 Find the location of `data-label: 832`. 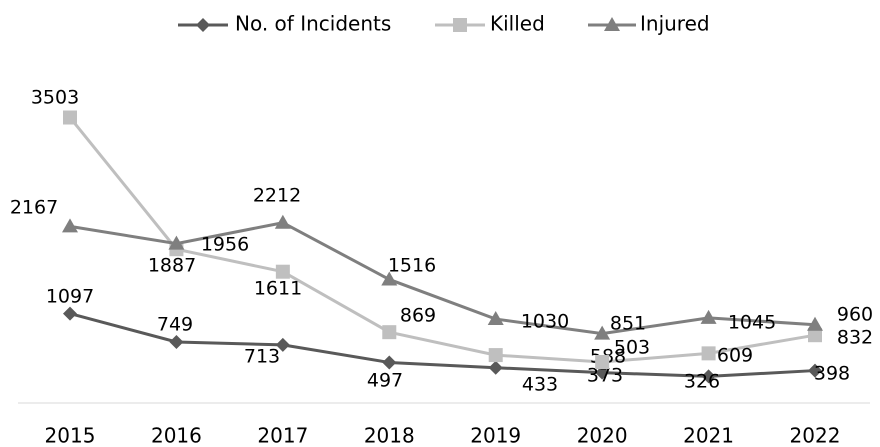

data-label: 832 is located at coordinates (855, 338).